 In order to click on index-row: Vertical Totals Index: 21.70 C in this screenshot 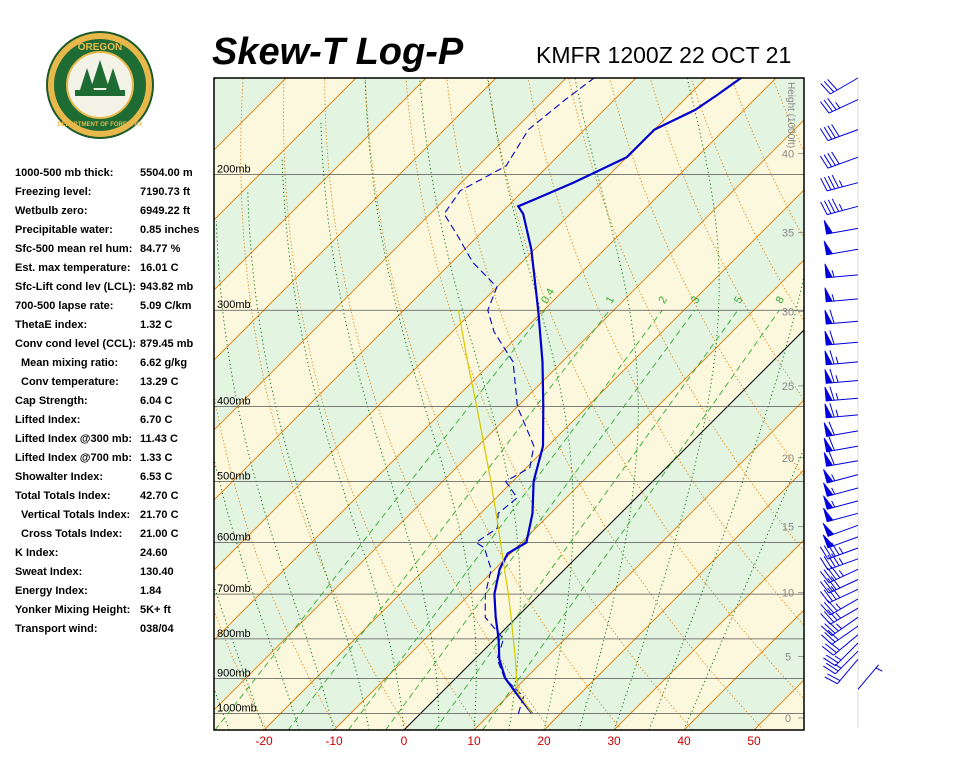, I will do `click(115, 518)`.